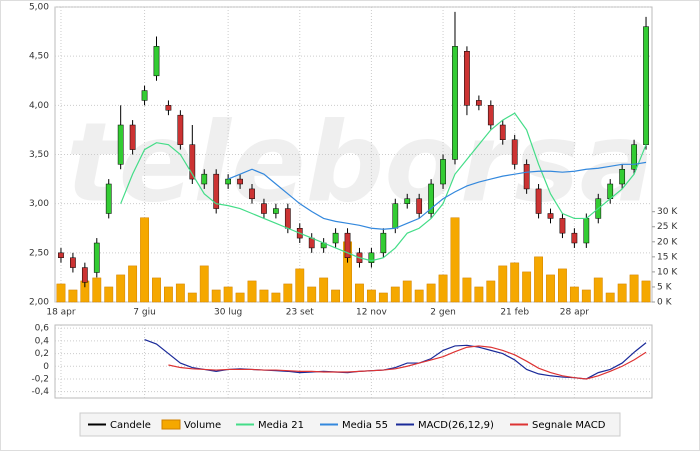 This screenshot has height=451, width=700. I want to click on y2-tick-label: 20 K, so click(667, 242).